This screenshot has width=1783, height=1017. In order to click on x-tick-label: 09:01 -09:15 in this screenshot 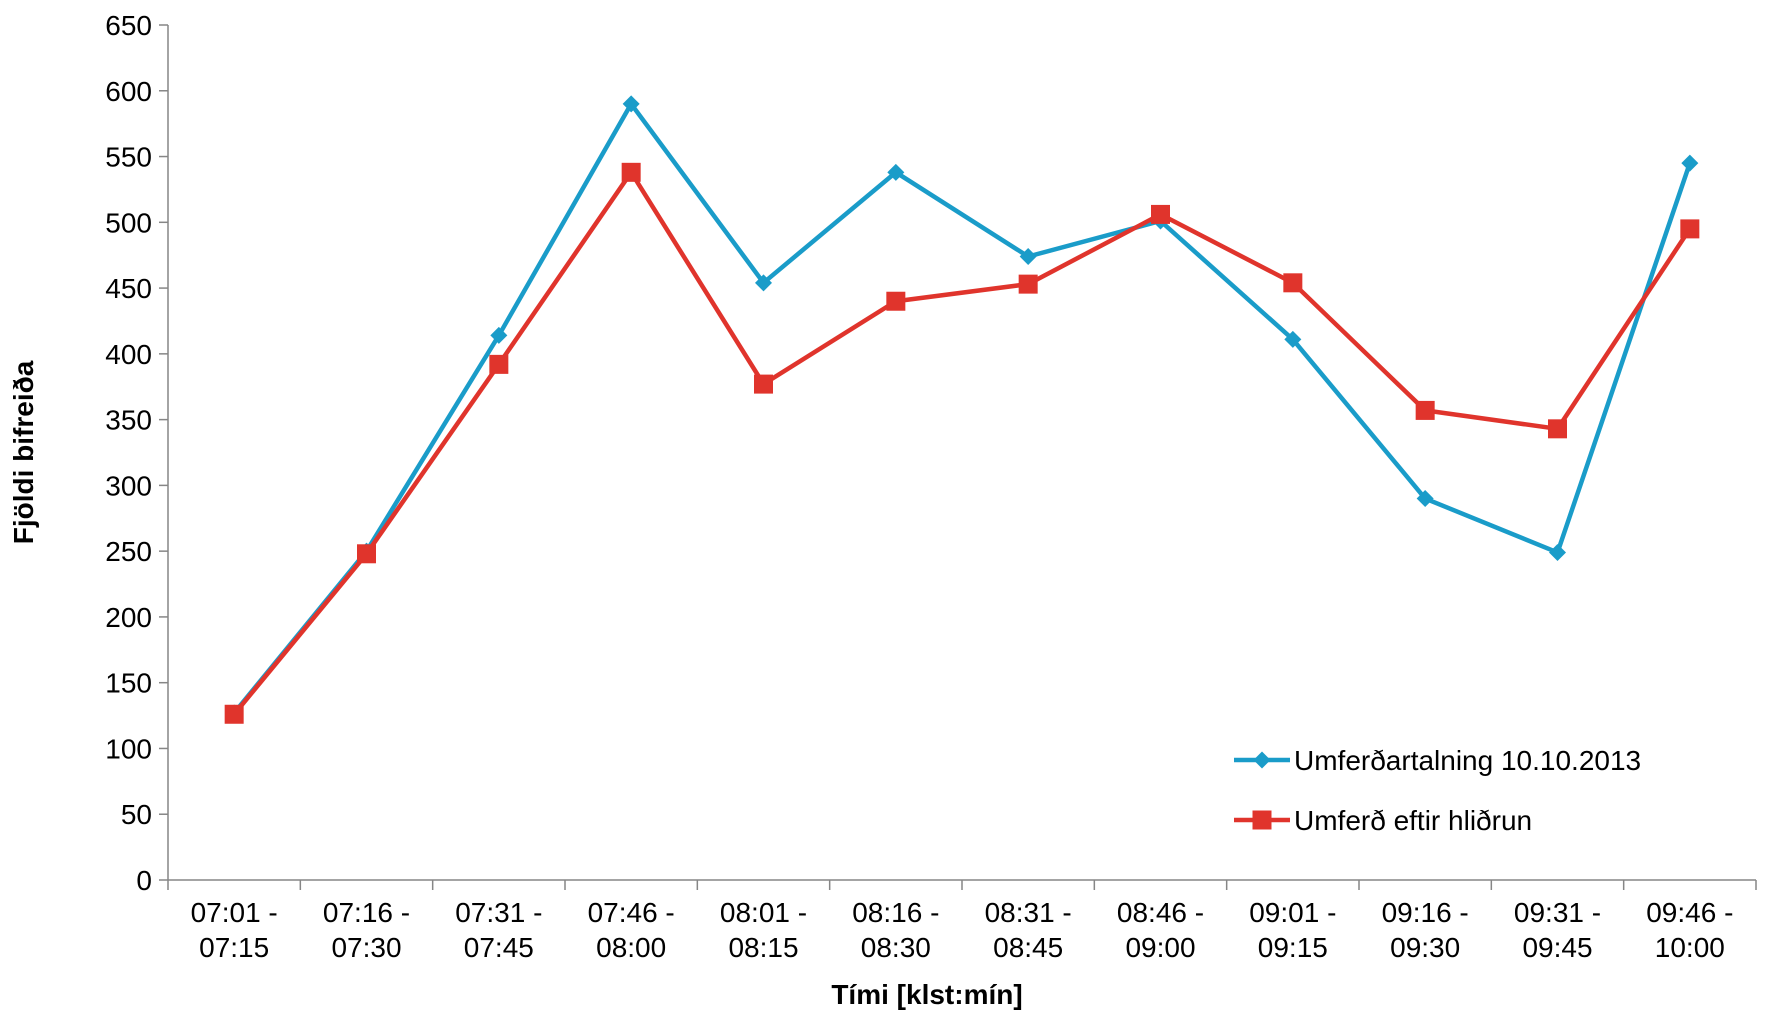, I will do `click(1292, 930)`.